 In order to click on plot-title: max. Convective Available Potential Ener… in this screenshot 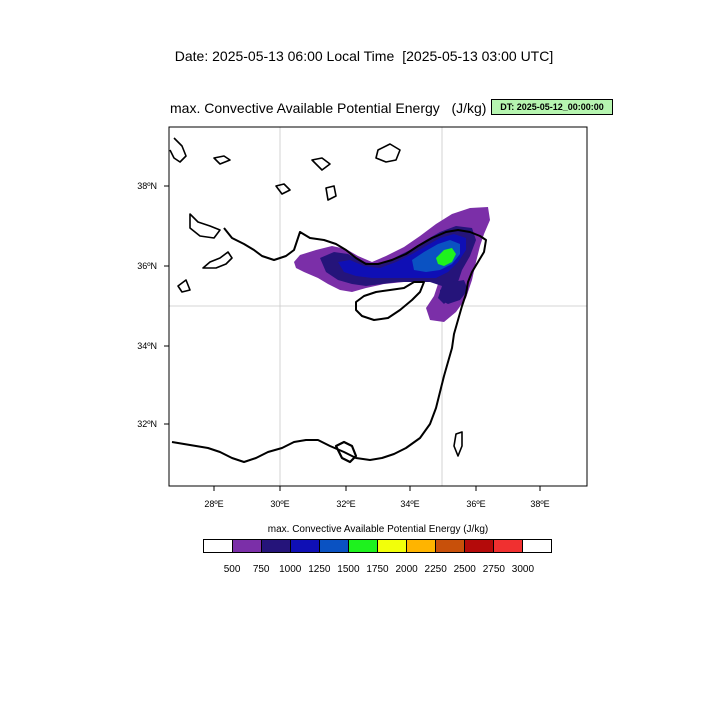, I will do `click(328, 108)`.